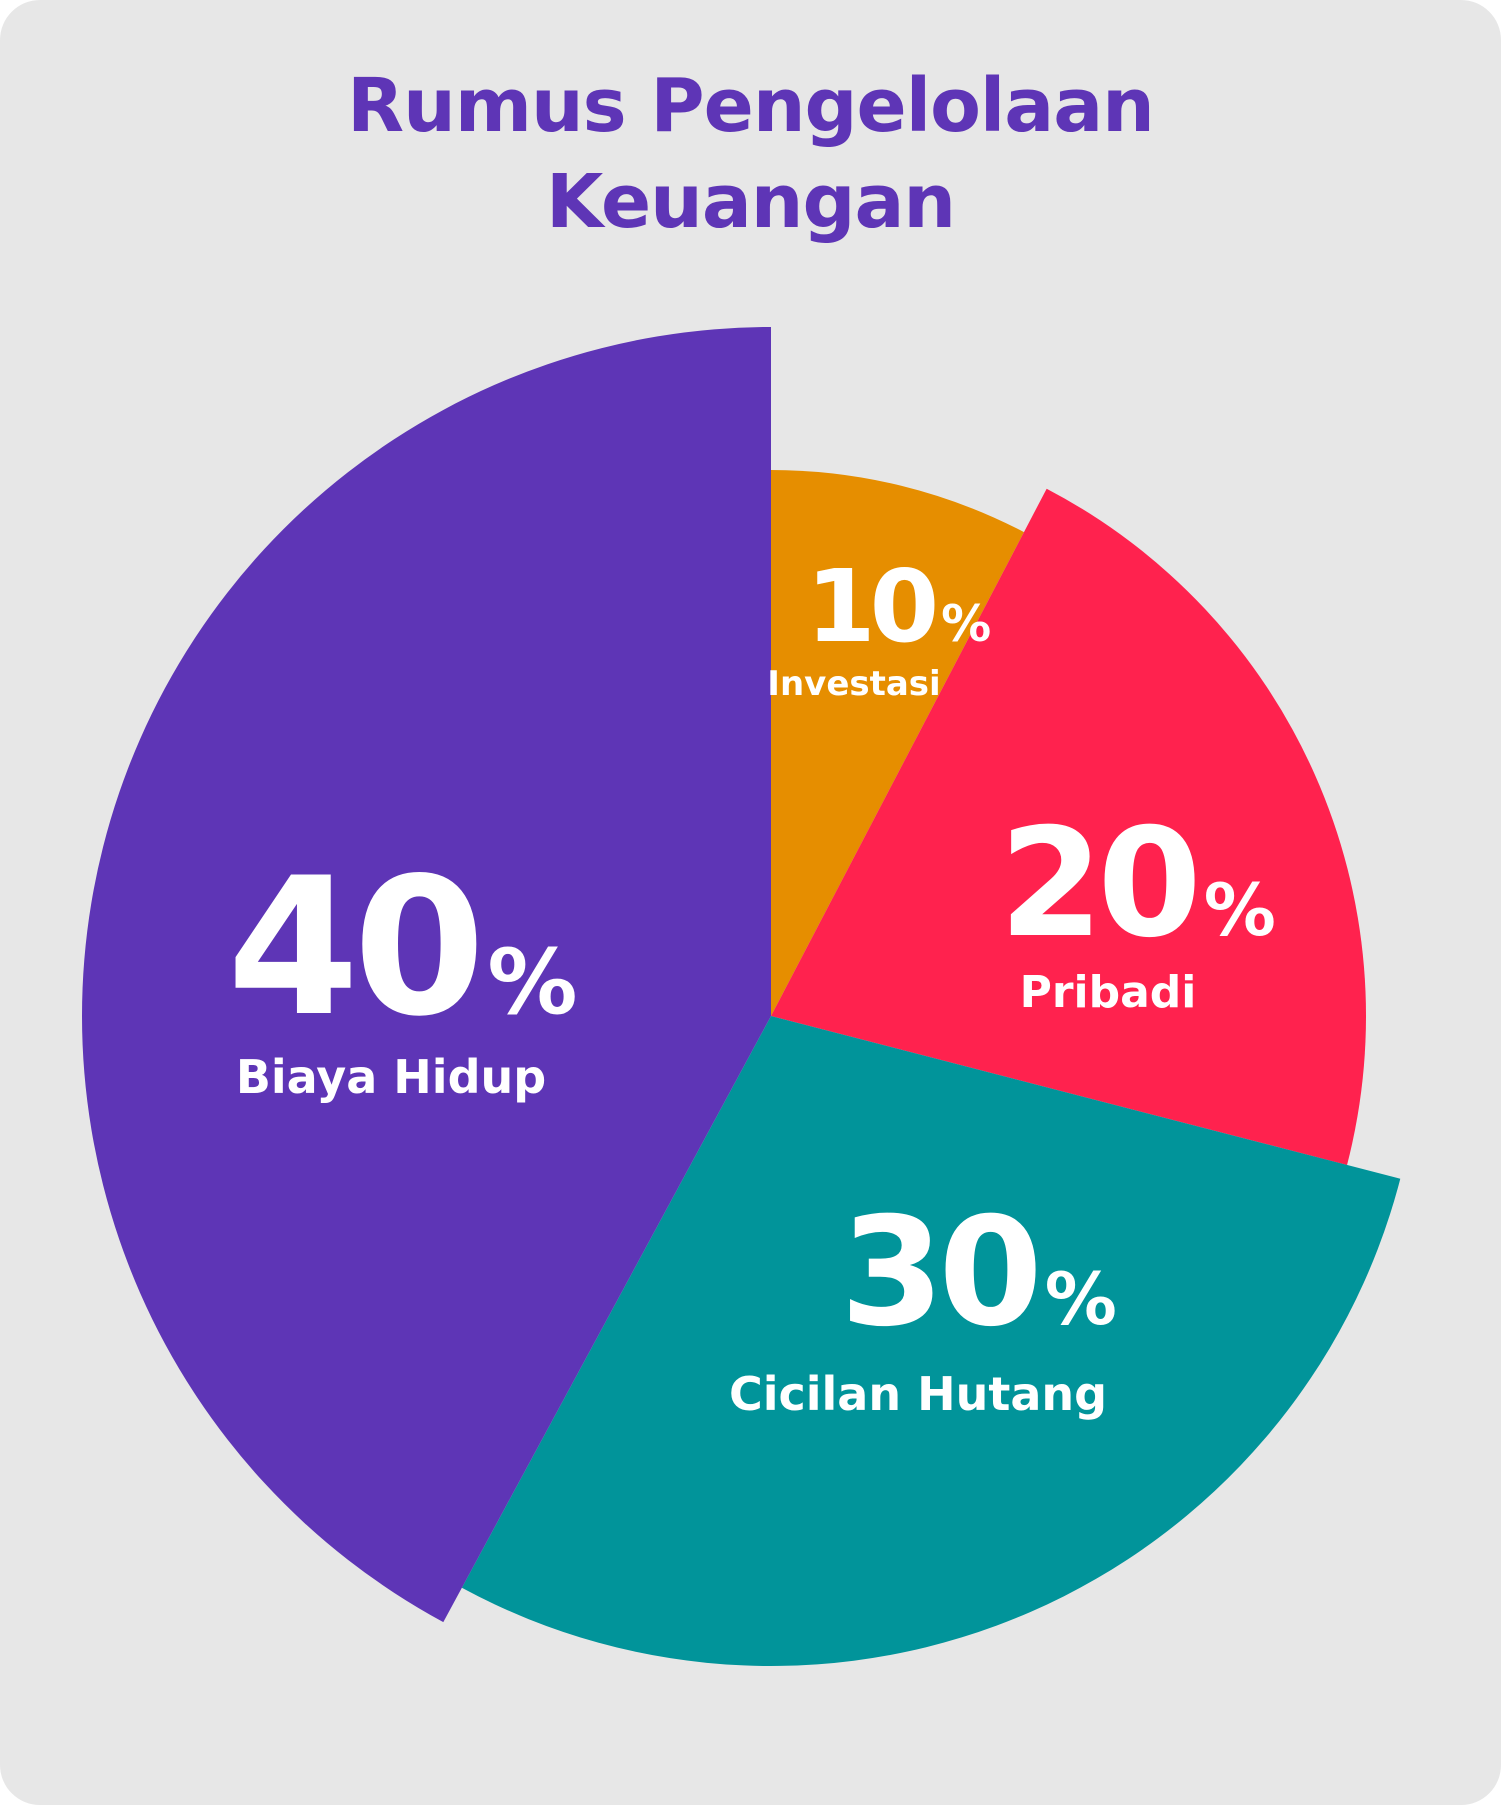 The image size is (1501, 1805). Describe the element at coordinates (751, 154) in the screenshot. I see `chart-title: Rumus Pengelolaan Keuangan` at that location.